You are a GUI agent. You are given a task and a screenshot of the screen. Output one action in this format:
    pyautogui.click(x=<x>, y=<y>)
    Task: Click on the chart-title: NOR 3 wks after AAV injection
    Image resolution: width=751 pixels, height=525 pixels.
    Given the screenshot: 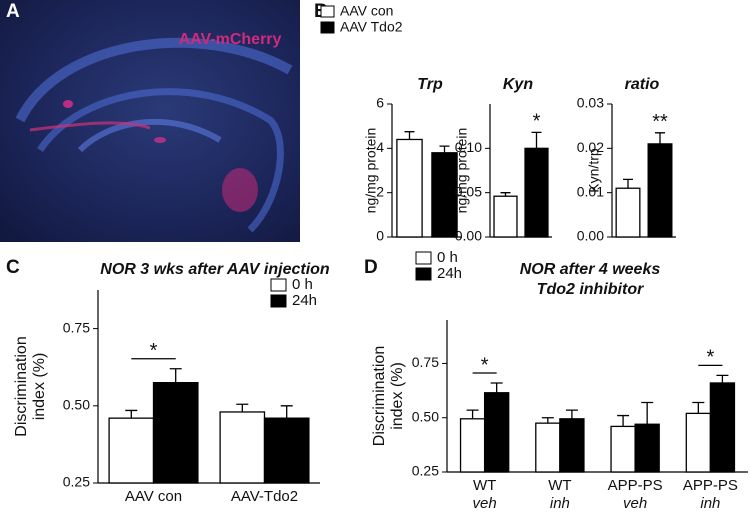 What is the action you would take?
    pyautogui.click(x=215, y=269)
    